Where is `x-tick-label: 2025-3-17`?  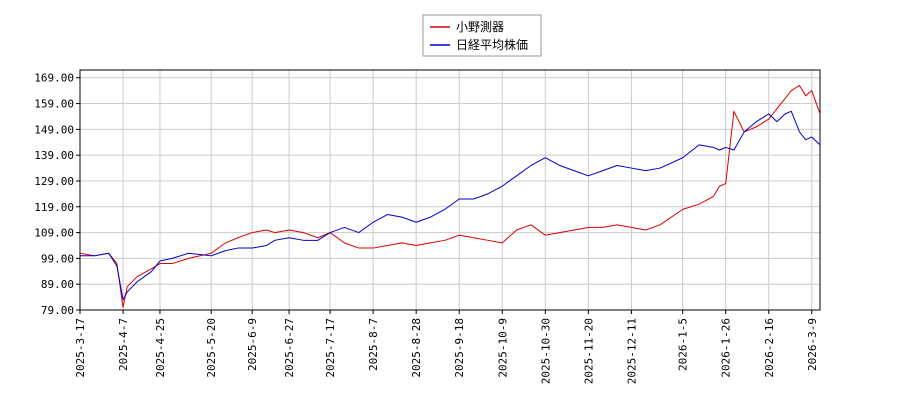
x-tick-label: 2025-3-17 is located at coordinates (80, 348).